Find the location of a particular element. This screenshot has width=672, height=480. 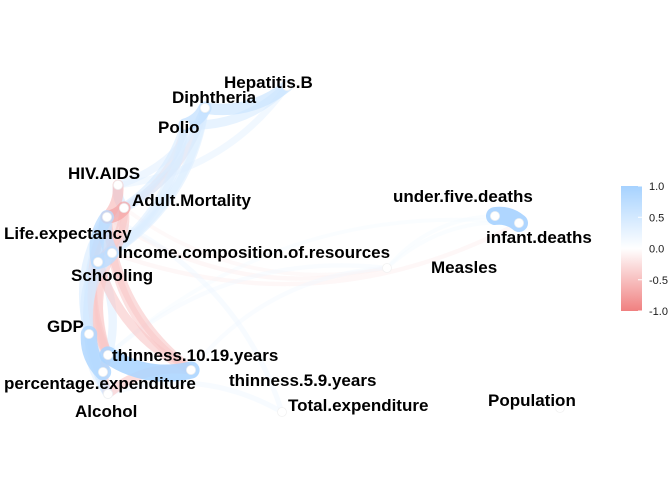

node-label-mea: Measles is located at coordinates (464, 267).